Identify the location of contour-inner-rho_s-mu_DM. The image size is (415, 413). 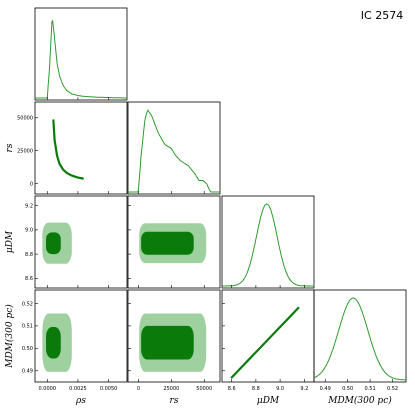
(53, 243).